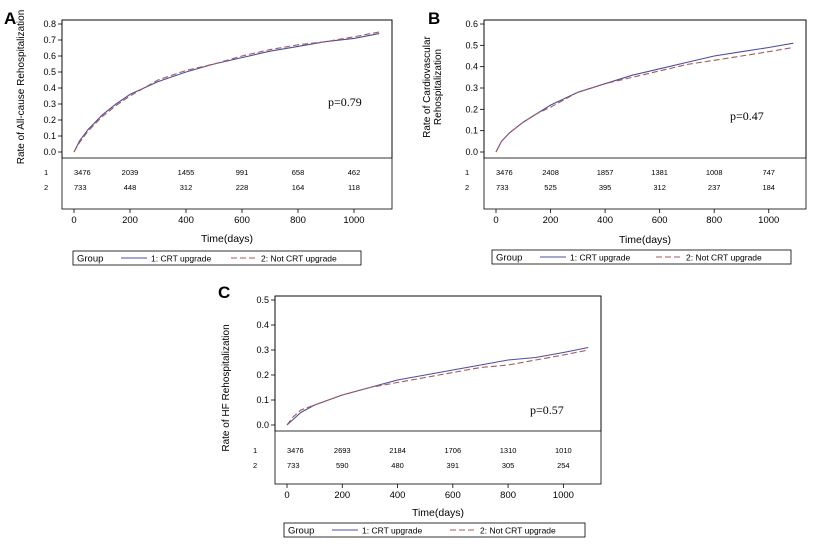  Describe the element at coordinates (605, 172) in the screenshot. I see `risk-count: 1857` at that location.